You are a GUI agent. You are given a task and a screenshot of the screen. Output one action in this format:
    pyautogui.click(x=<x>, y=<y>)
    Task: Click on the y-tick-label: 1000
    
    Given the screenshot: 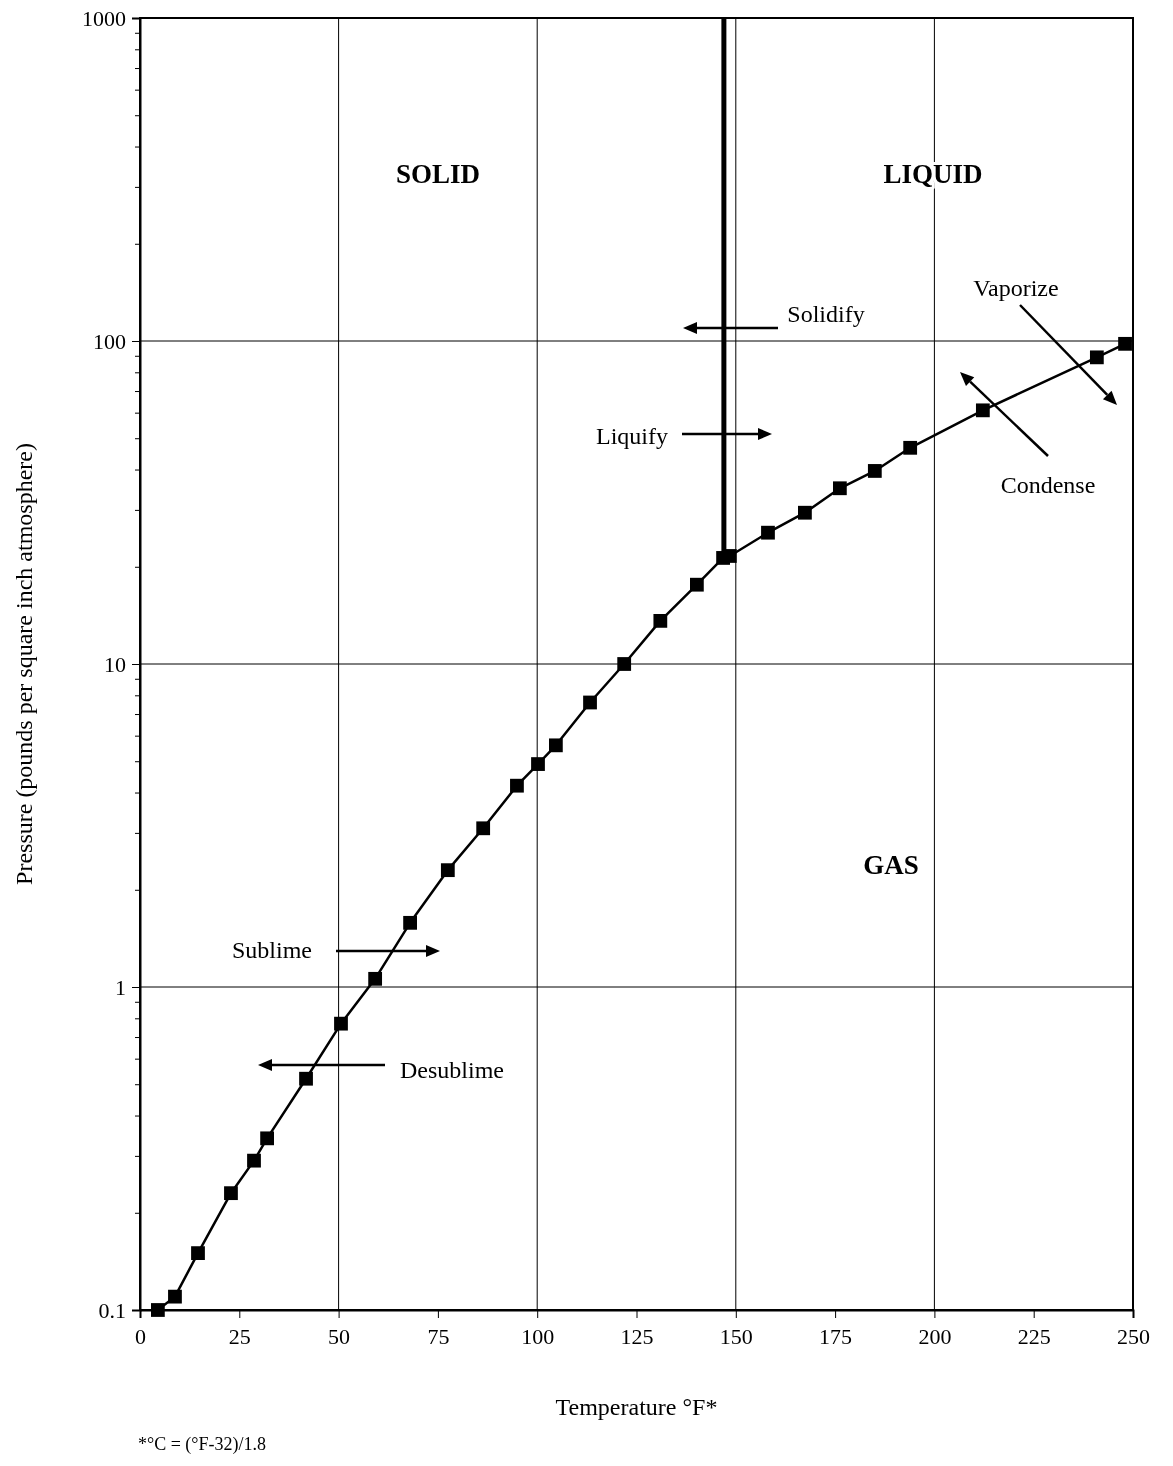 What is the action you would take?
    pyautogui.click(x=104, y=18)
    